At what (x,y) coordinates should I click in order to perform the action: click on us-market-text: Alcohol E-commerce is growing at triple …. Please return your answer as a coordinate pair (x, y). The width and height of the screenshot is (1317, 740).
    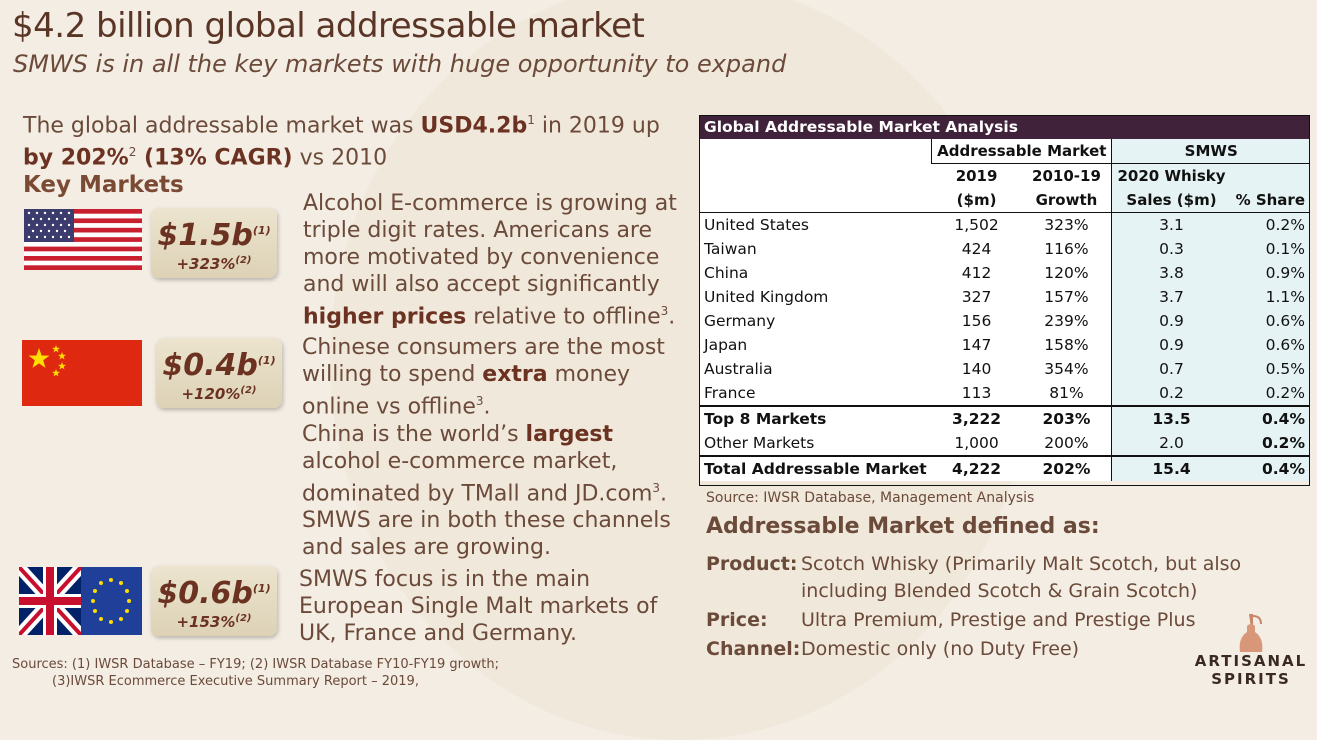
    Looking at the image, I should click on (498, 260).